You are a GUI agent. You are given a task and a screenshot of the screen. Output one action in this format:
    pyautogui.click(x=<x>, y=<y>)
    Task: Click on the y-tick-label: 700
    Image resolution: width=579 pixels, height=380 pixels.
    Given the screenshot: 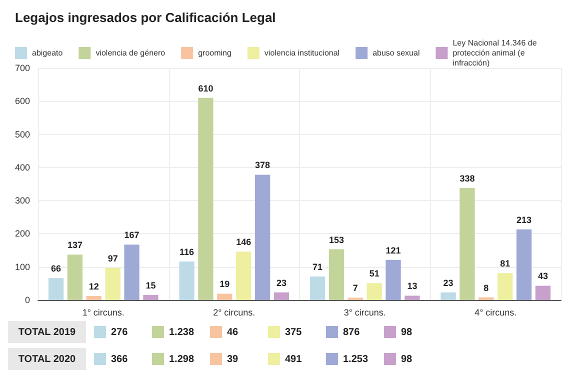 What is the action you would take?
    pyautogui.click(x=22, y=68)
    